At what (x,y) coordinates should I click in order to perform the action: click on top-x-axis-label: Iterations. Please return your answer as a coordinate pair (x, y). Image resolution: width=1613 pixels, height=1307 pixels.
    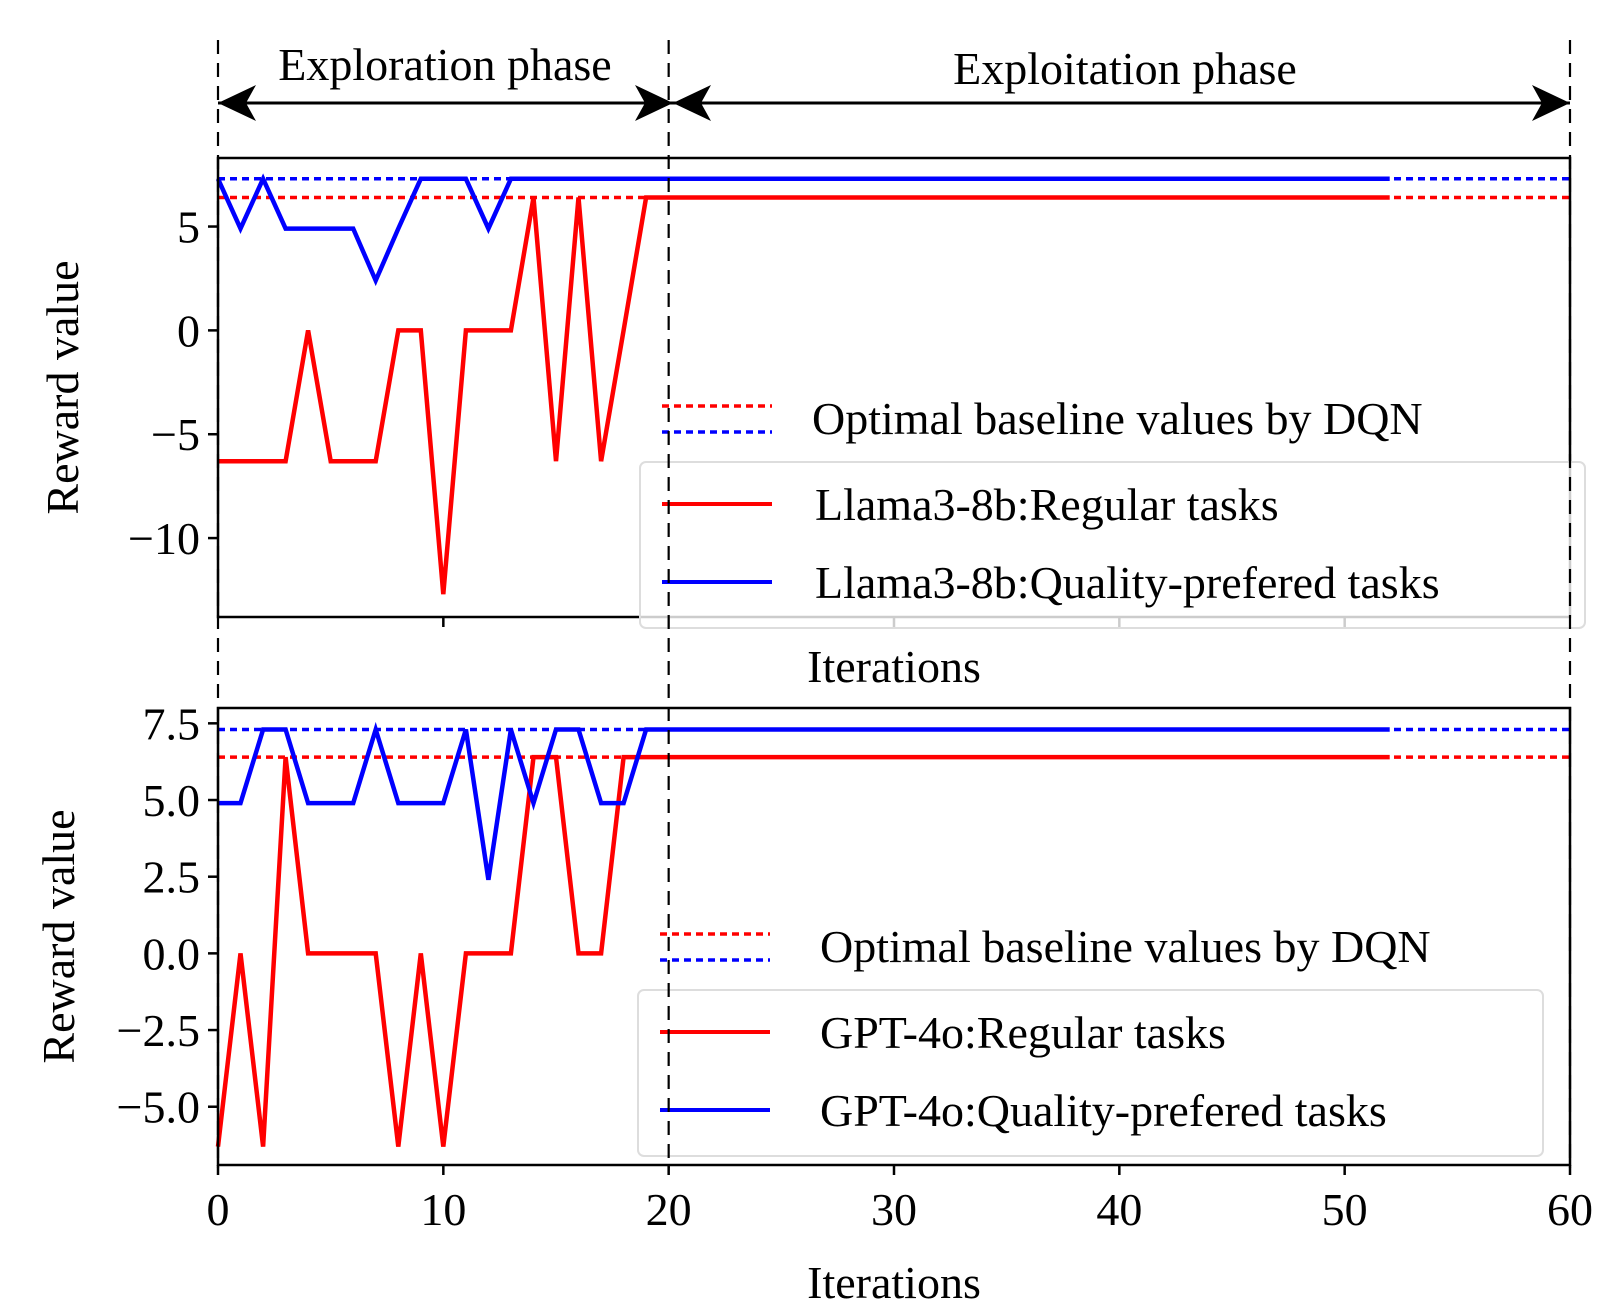
    Looking at the image, I should click on (894, 666).